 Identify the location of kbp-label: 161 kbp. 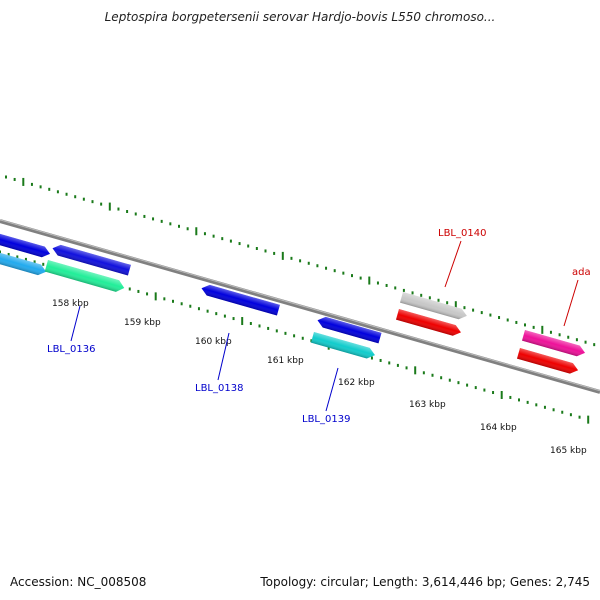
(285, 361).